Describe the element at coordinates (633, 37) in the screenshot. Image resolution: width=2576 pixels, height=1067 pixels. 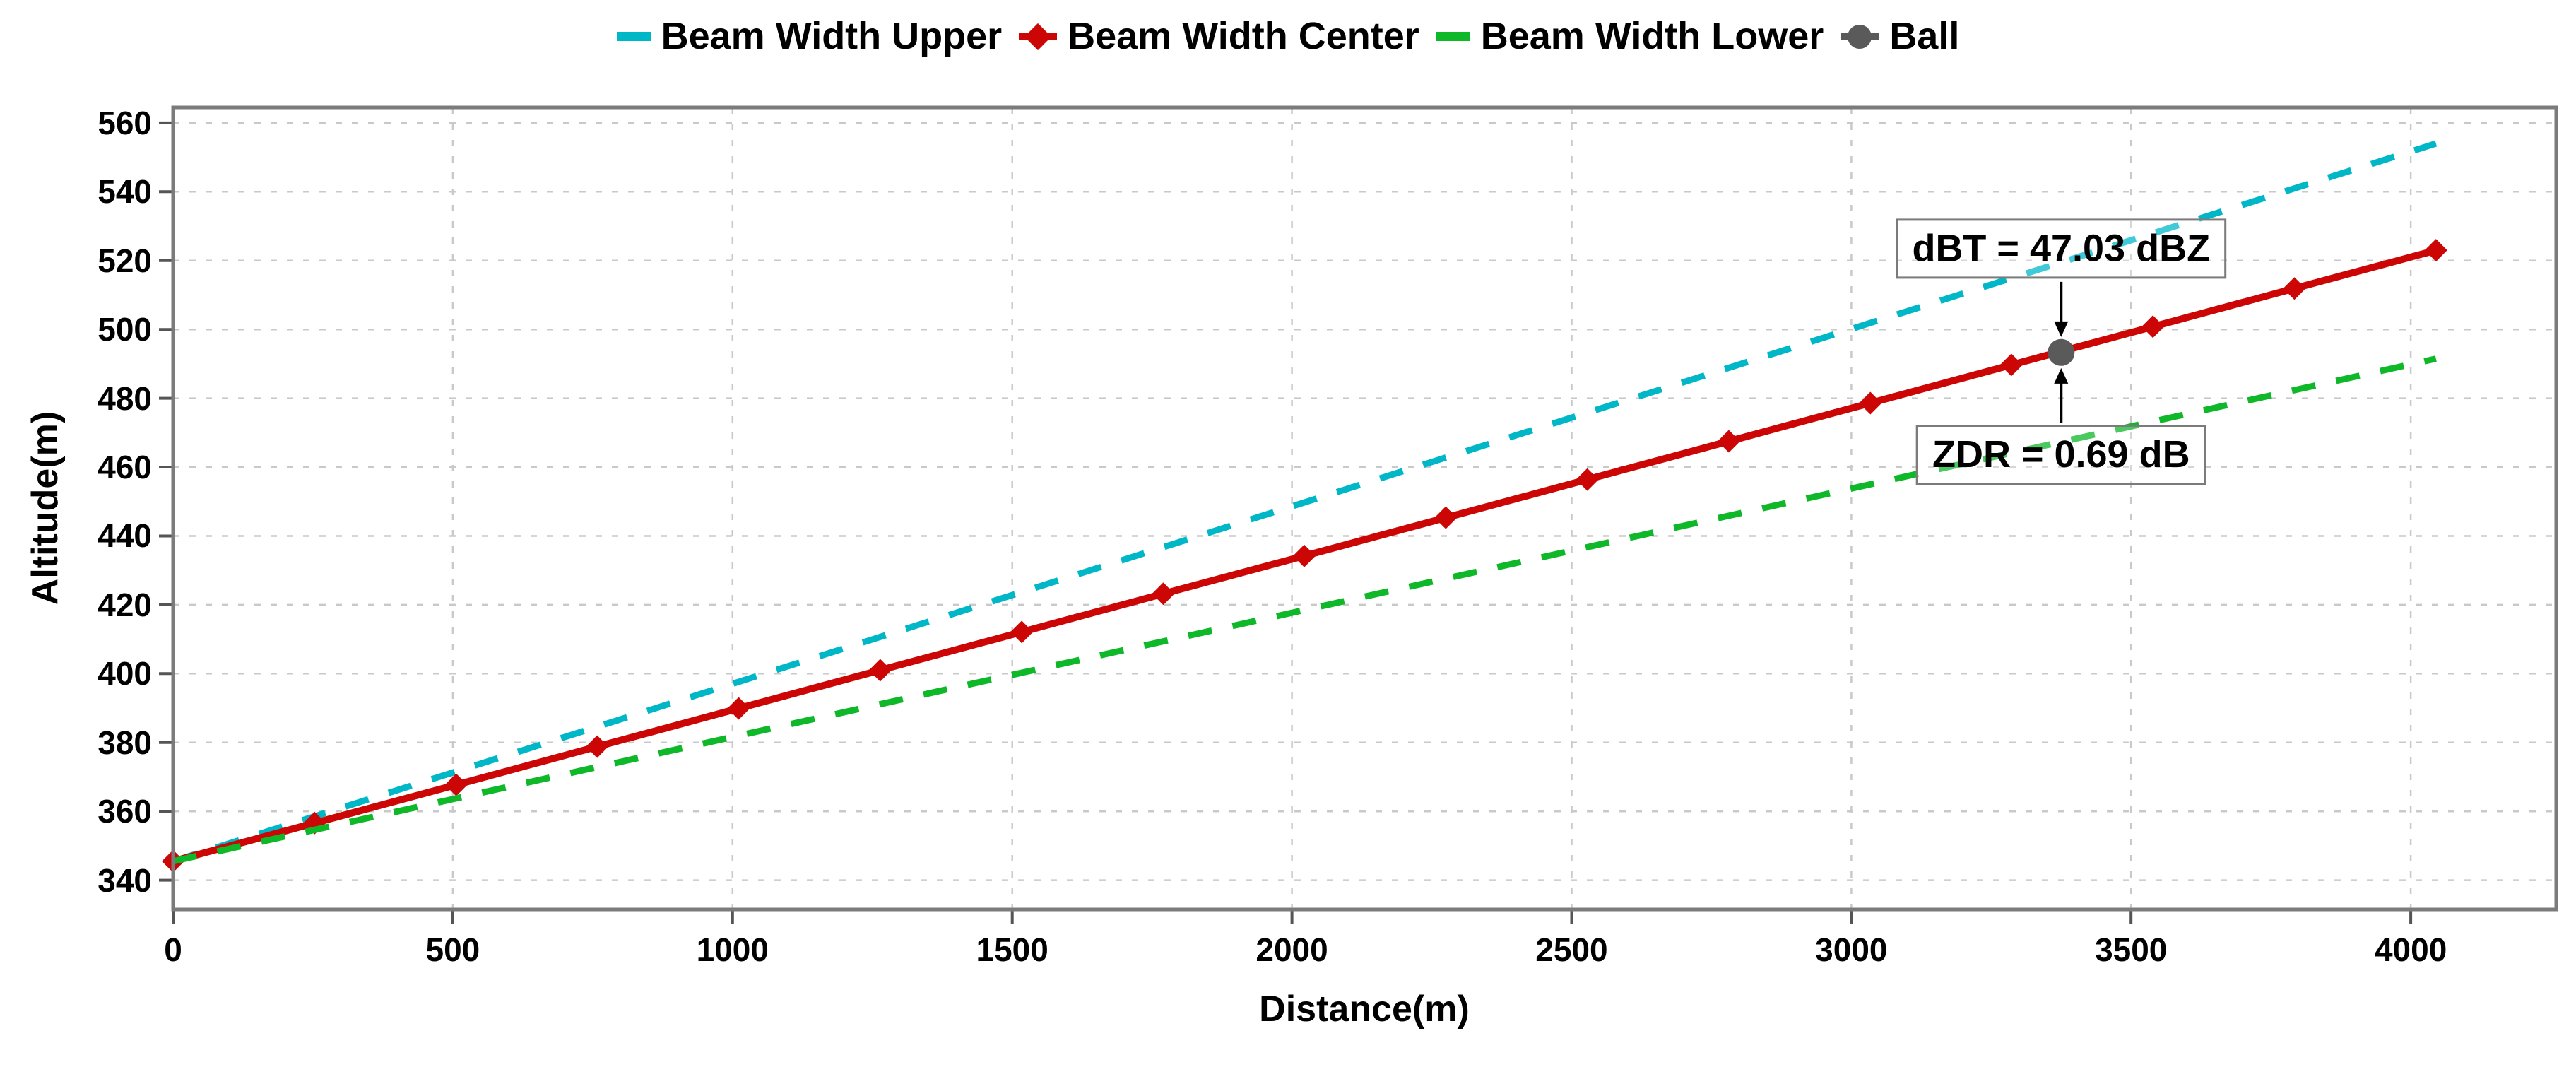
I see `cyan-dash-icon` at that location.